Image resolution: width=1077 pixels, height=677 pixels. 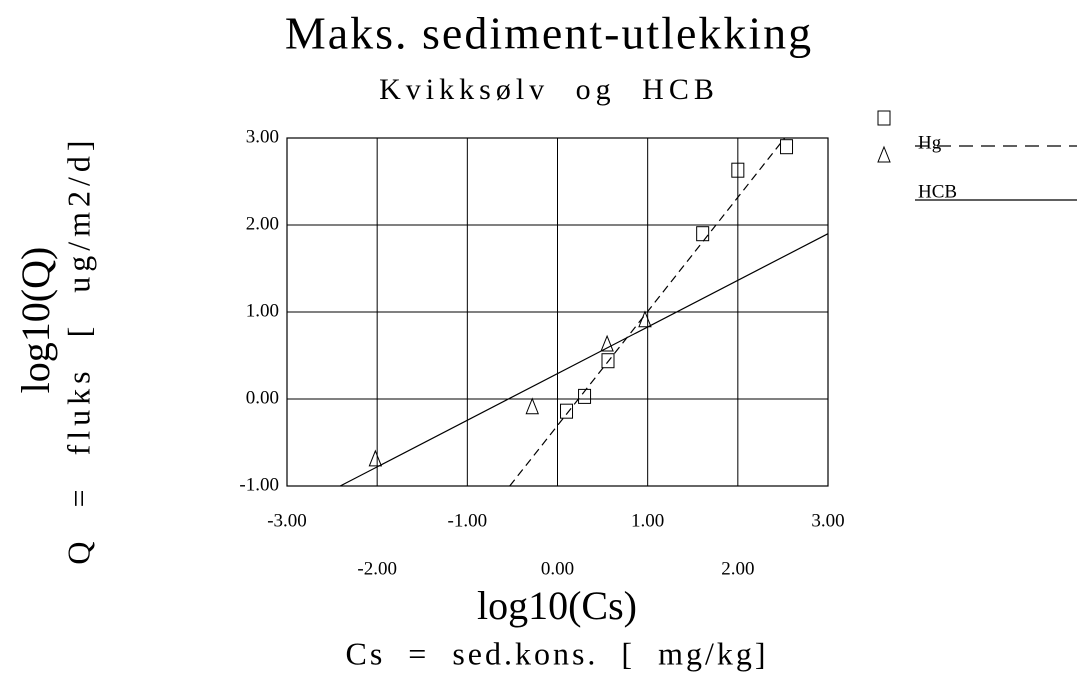 I want to click on chart-subtitle: Kvikksølv og HCB, so click(x=549, y=89).